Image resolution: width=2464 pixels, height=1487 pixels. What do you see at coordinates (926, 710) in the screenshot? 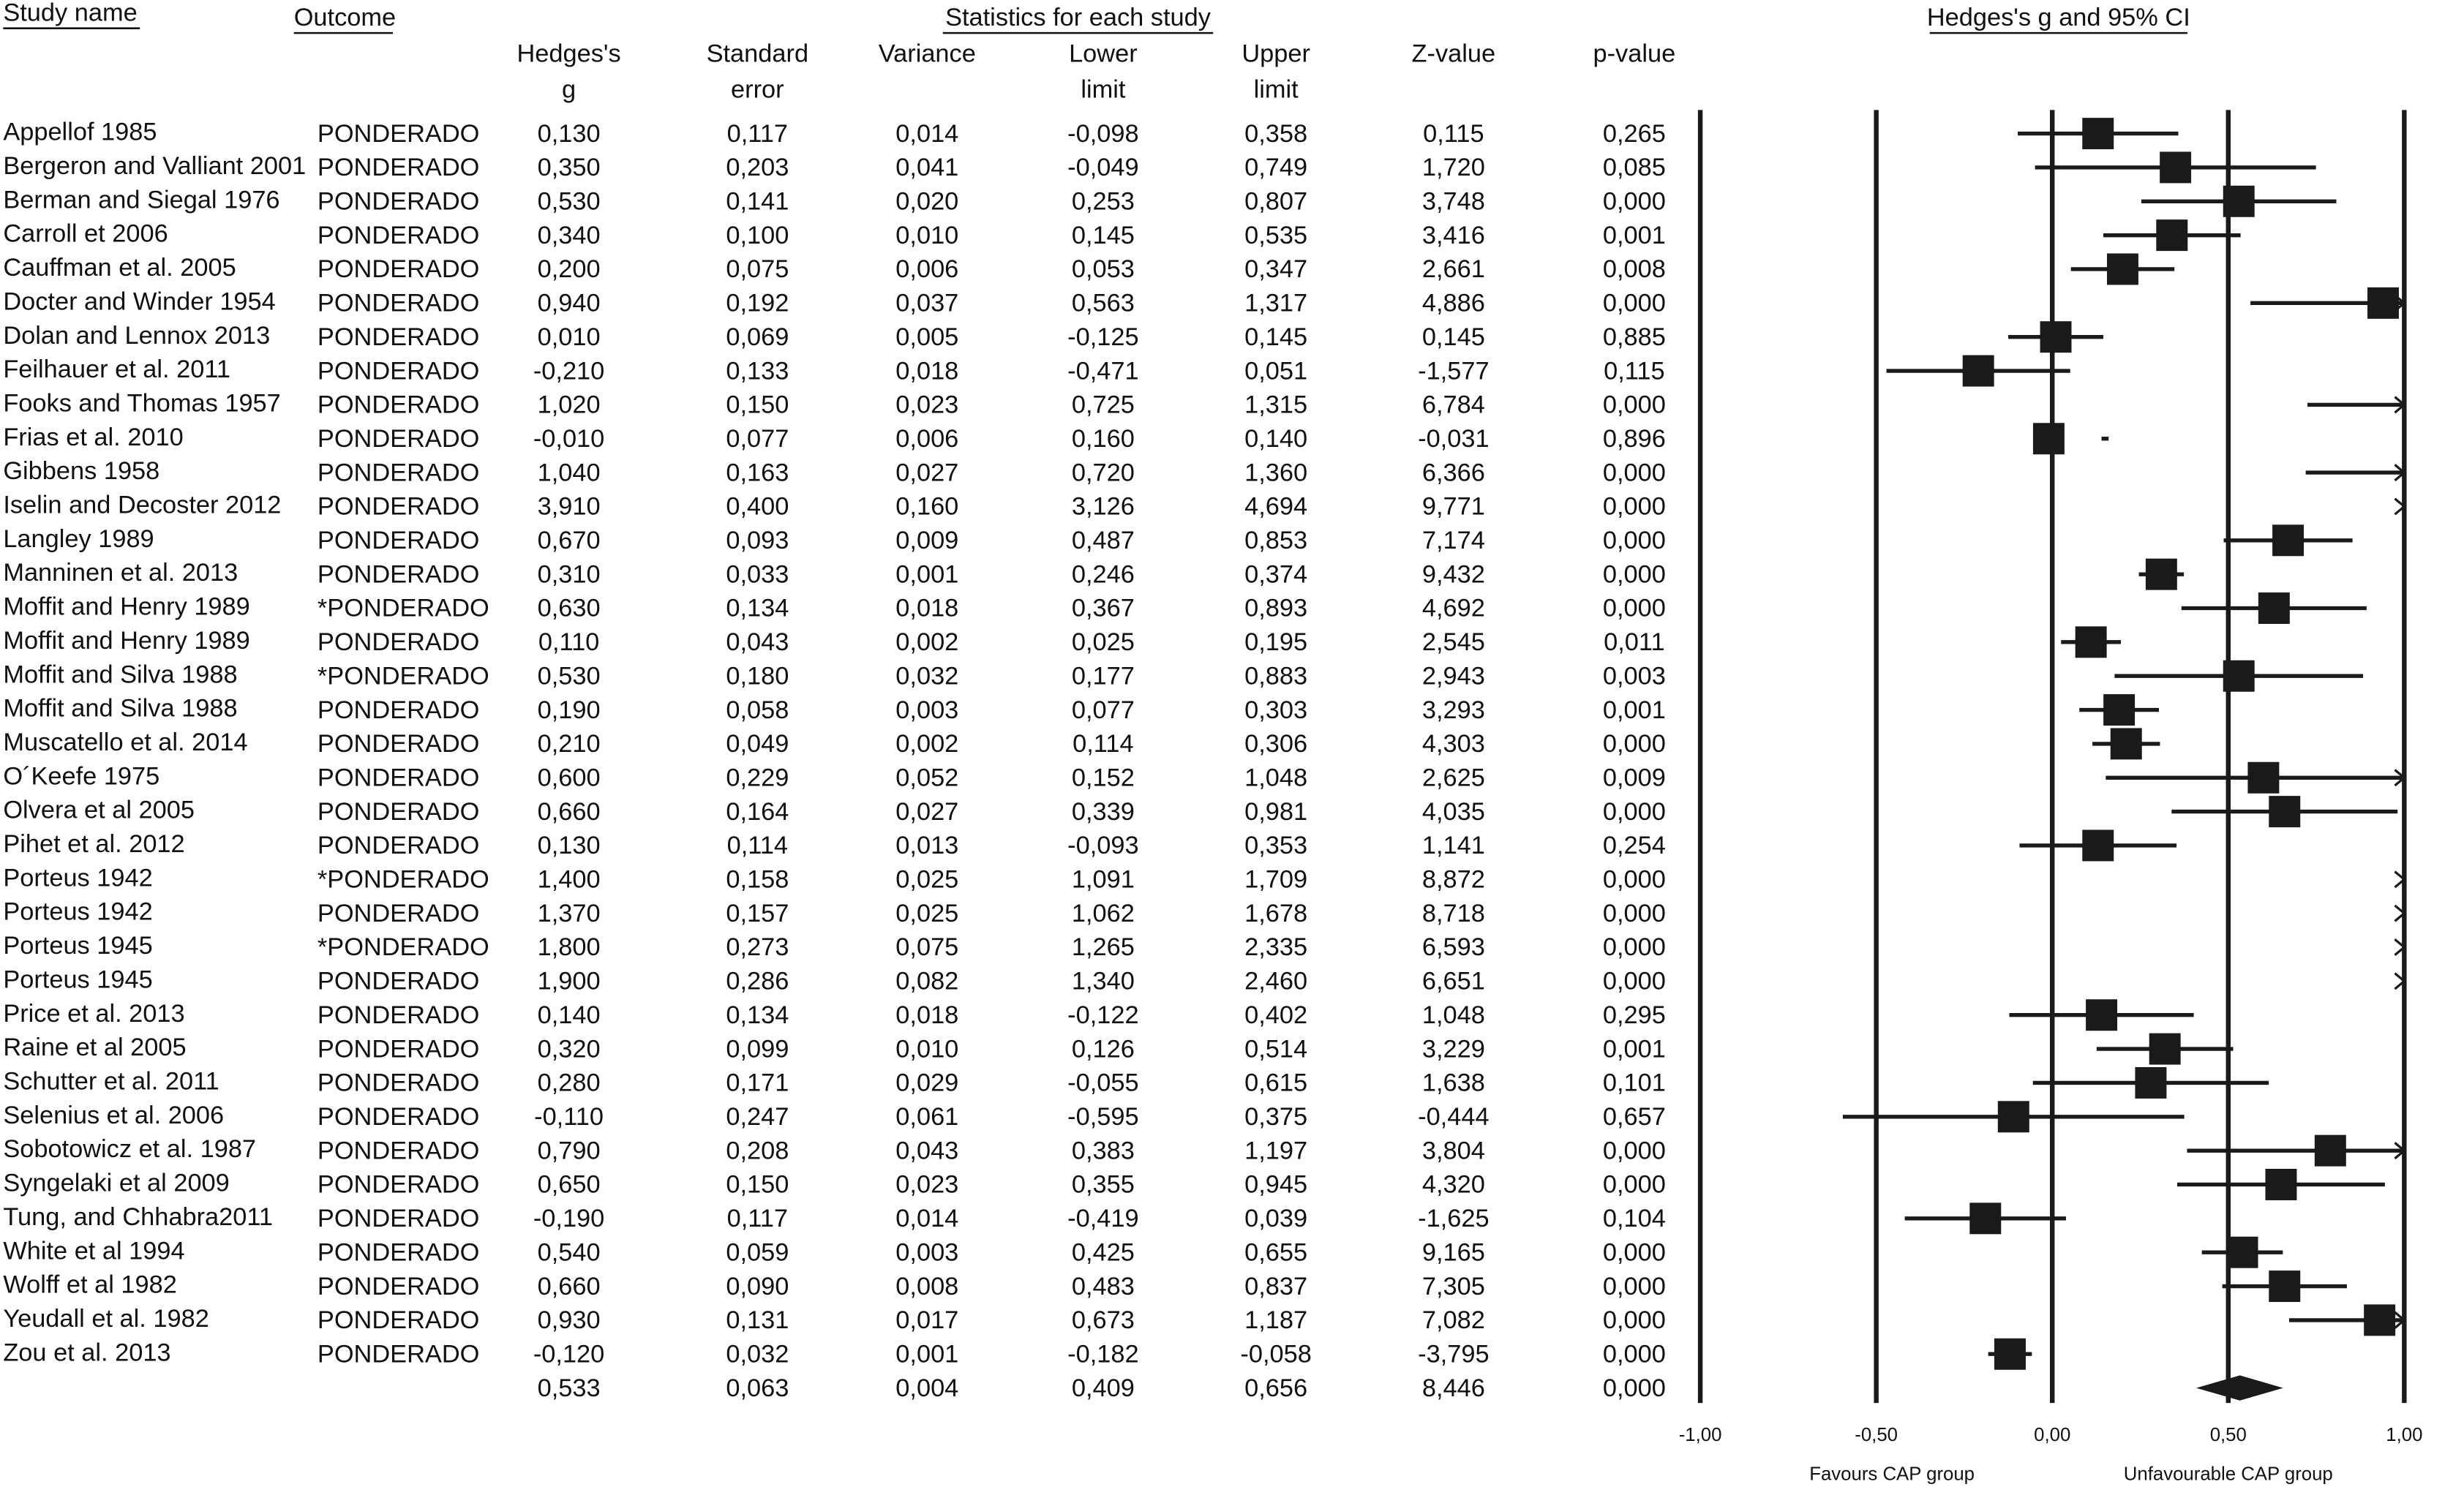
I see `table-value: 0,003` at bounding box center [926, 710].